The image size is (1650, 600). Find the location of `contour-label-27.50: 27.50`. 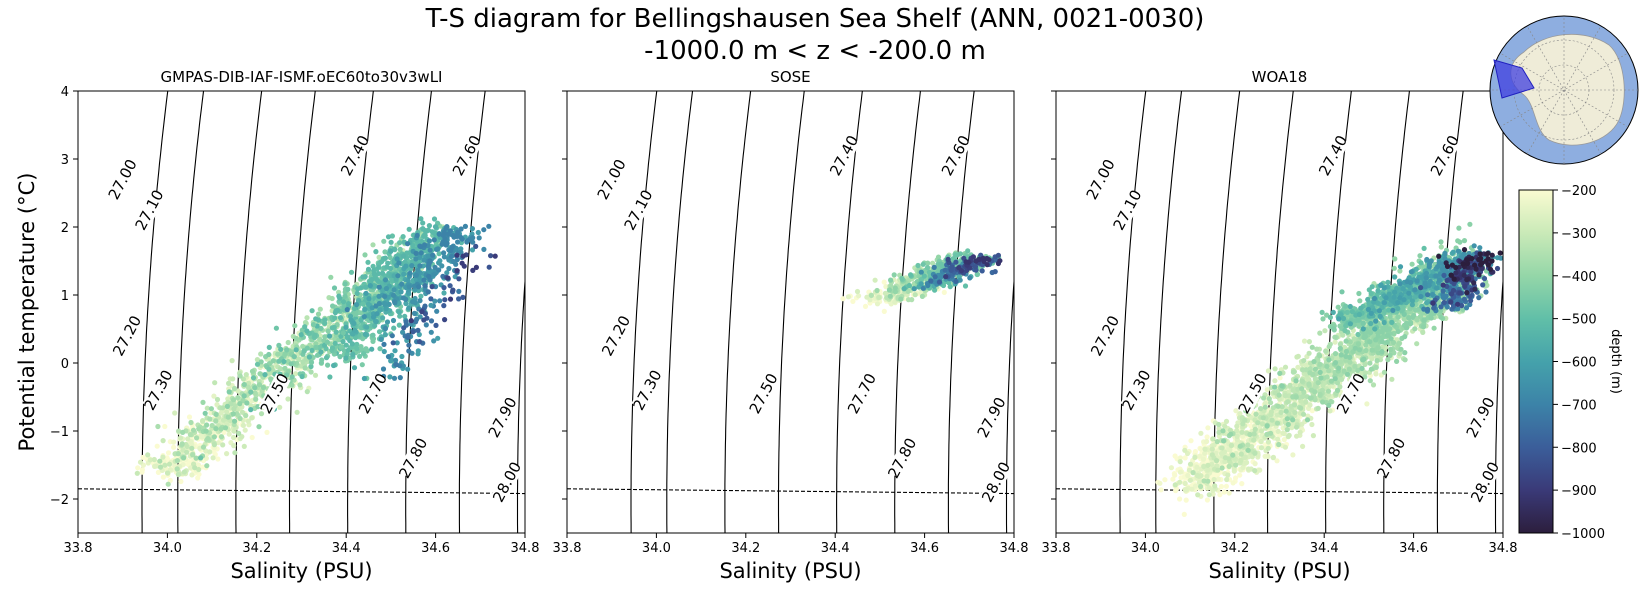

contour-label-27.50: 27.50 is located at coordinates (764, 393).